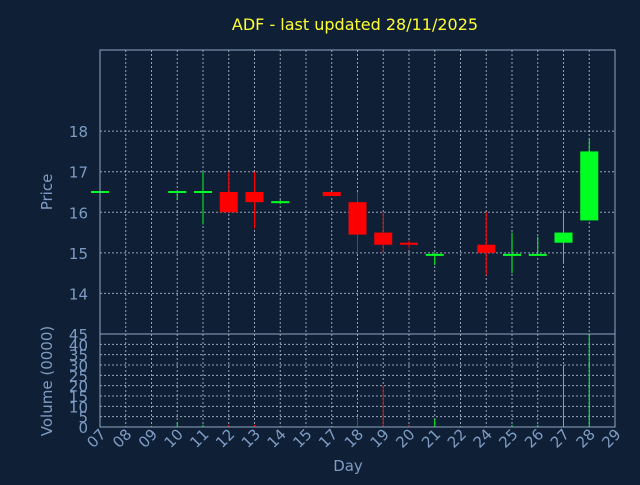 The image size is (640, 485). I want to click on x-tick-label: 12, so click(225, 438).